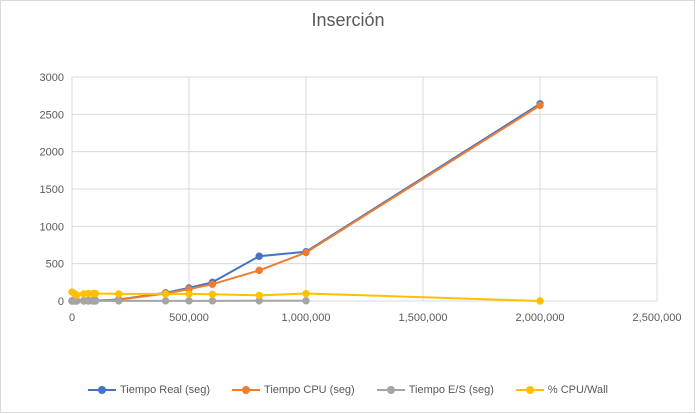  What do you see at coordinates (61, 302) in the screenshot?
I see `y-tick-label: 0` at bounding box center [61, 302].